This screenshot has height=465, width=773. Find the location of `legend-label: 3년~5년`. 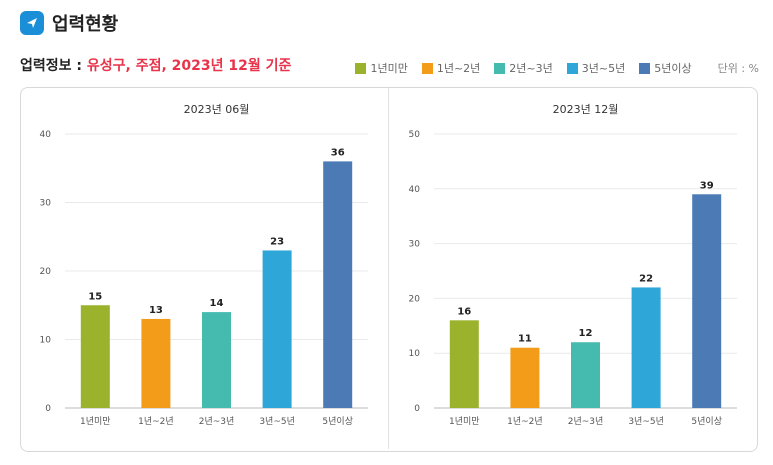

legend-label: 3년~5년 is located at coordinates (603, 68).